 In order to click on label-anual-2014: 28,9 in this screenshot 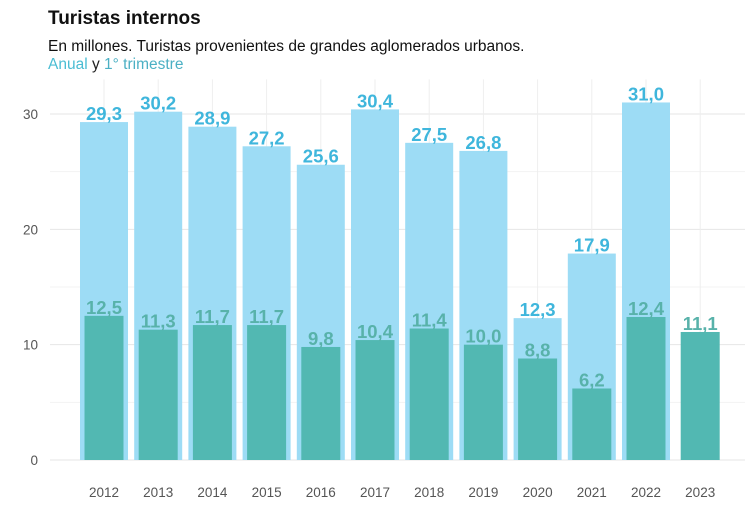, I will do `click(212, 118)`.